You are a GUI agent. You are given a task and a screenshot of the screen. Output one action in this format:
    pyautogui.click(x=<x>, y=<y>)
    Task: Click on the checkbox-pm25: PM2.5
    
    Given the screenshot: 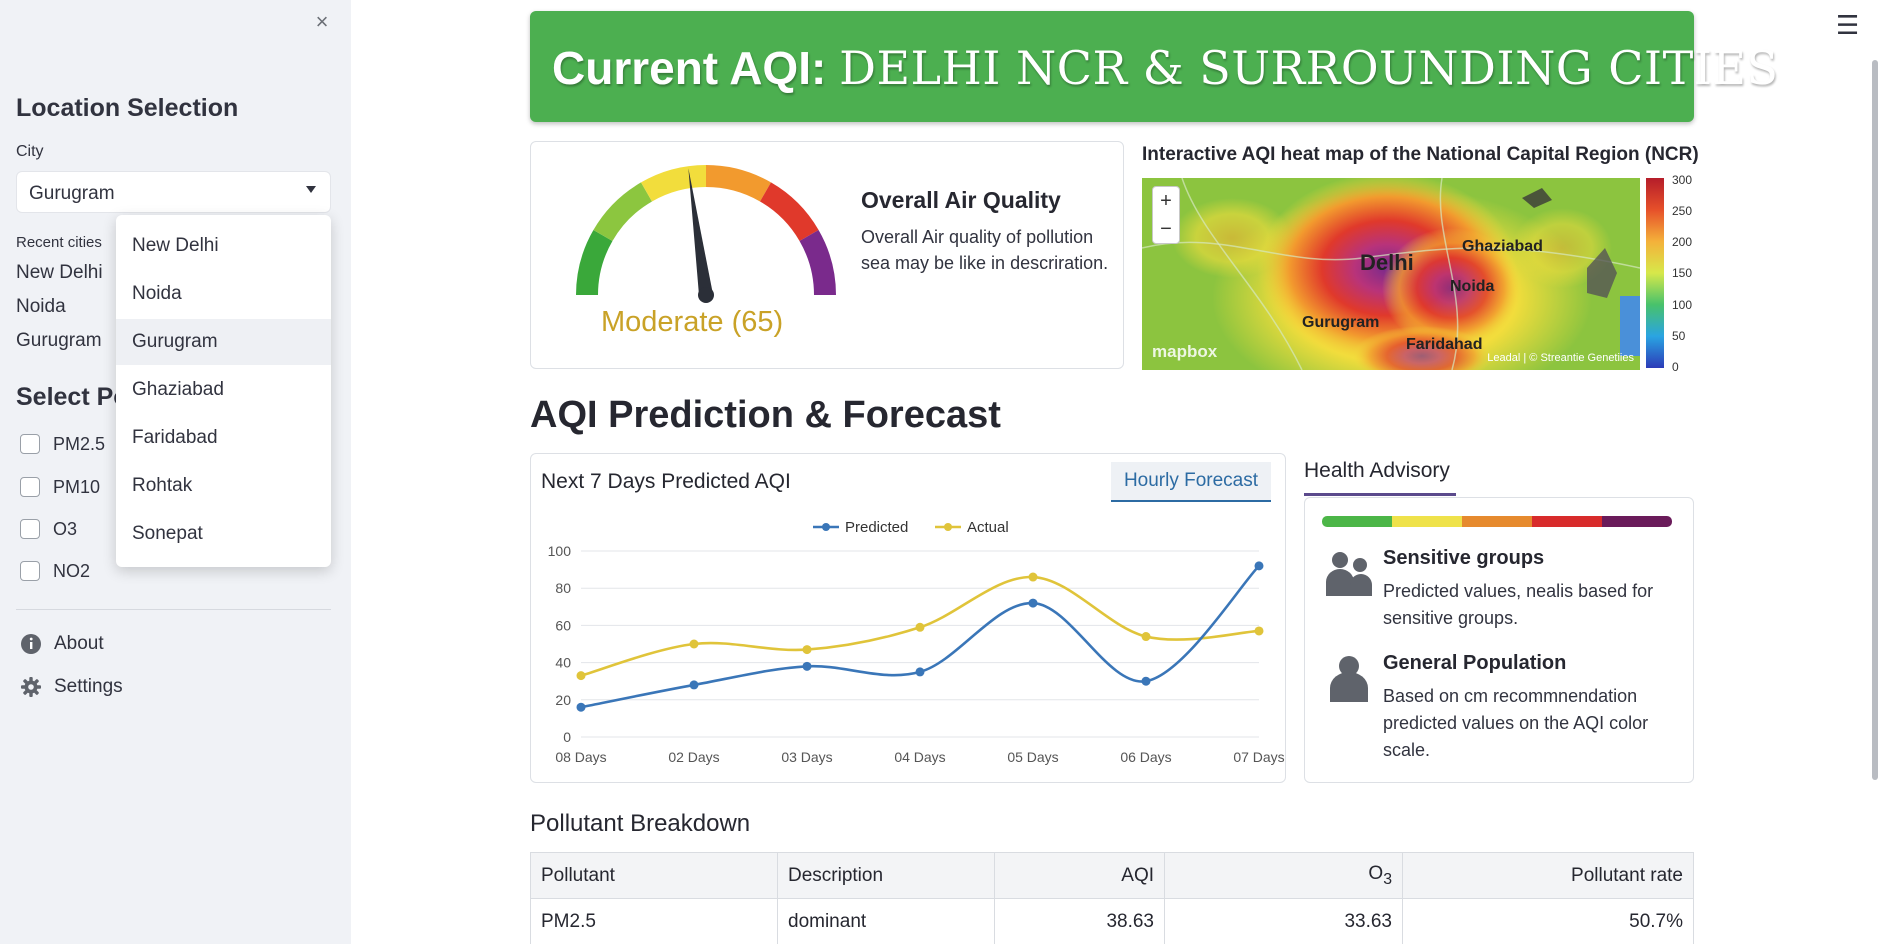 What is the action you would take?
    pyautogui.click(x=62, y=444)
    